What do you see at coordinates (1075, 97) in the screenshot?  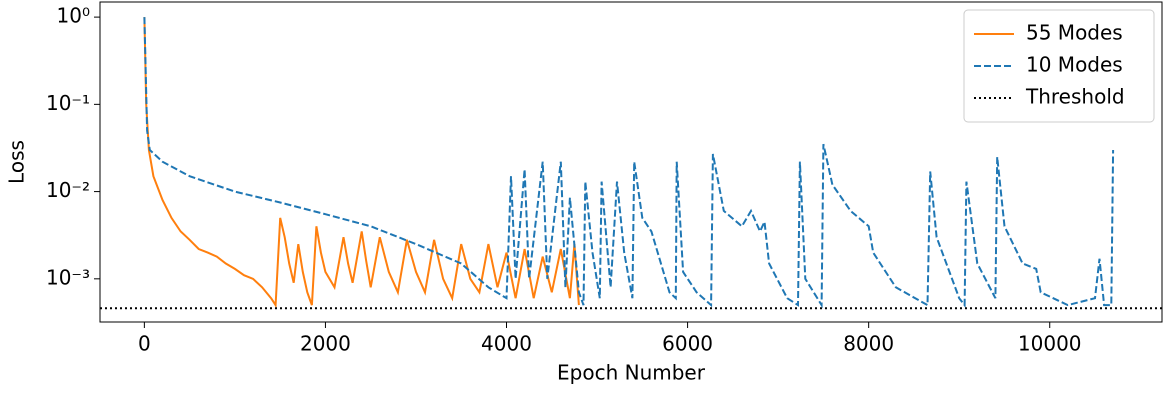 I see `legend-label: Threshold` at bounding box center [1075, 97].